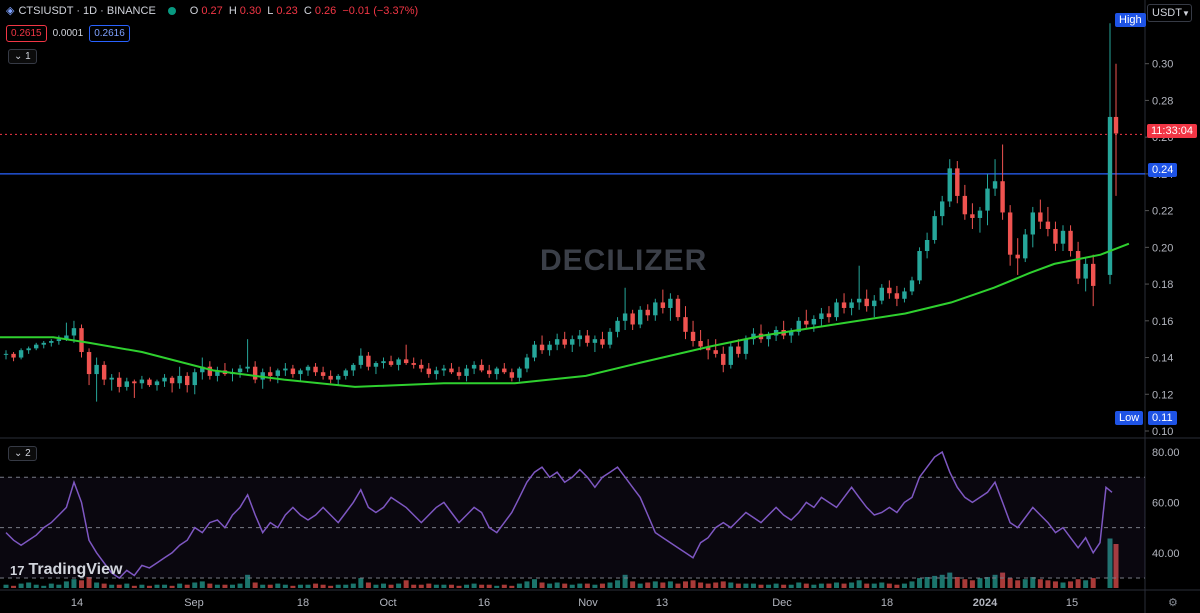  I want to click on time-tick-label: Oct, so click(387, 603).